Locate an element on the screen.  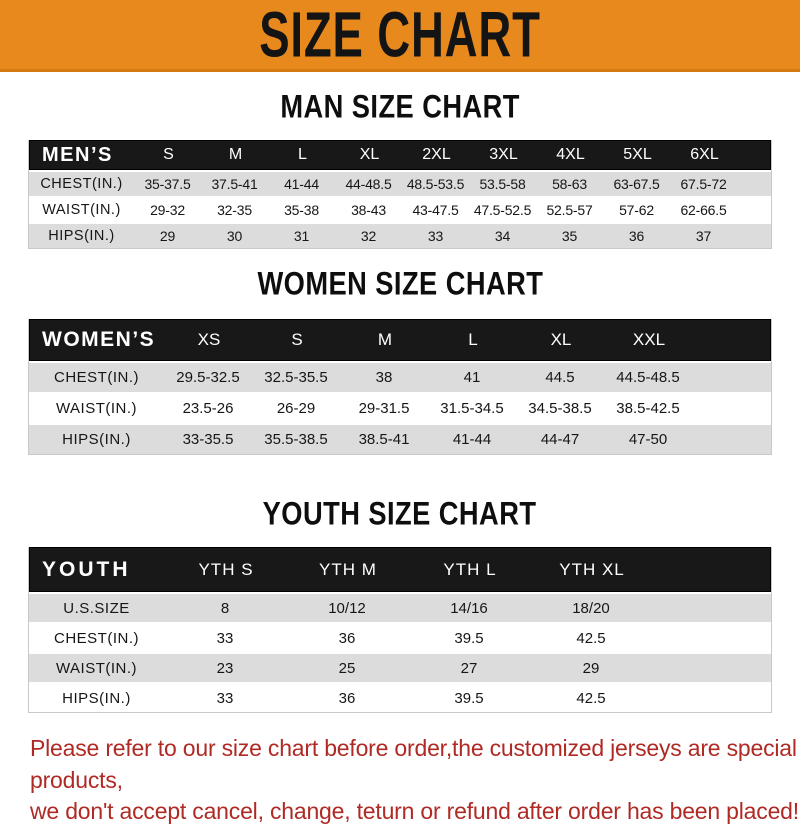
size-column-header: YTH XL is located at coordinates (592, 569).